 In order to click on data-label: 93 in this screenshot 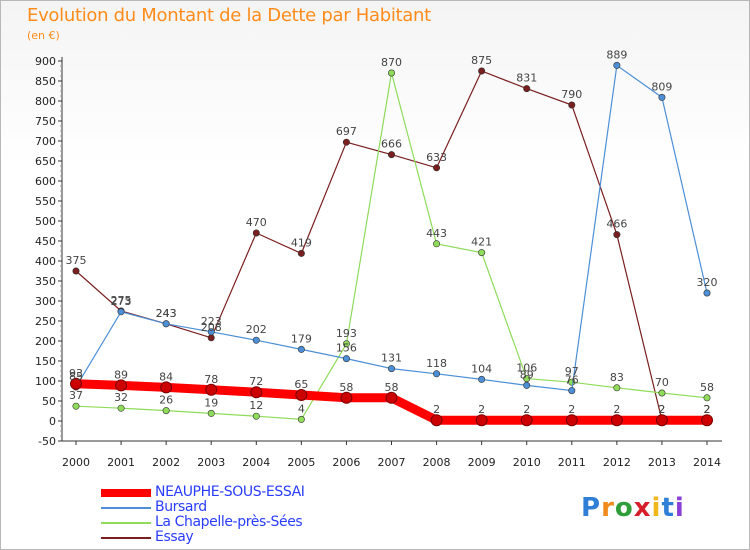, I will do `click(76, 373)`.